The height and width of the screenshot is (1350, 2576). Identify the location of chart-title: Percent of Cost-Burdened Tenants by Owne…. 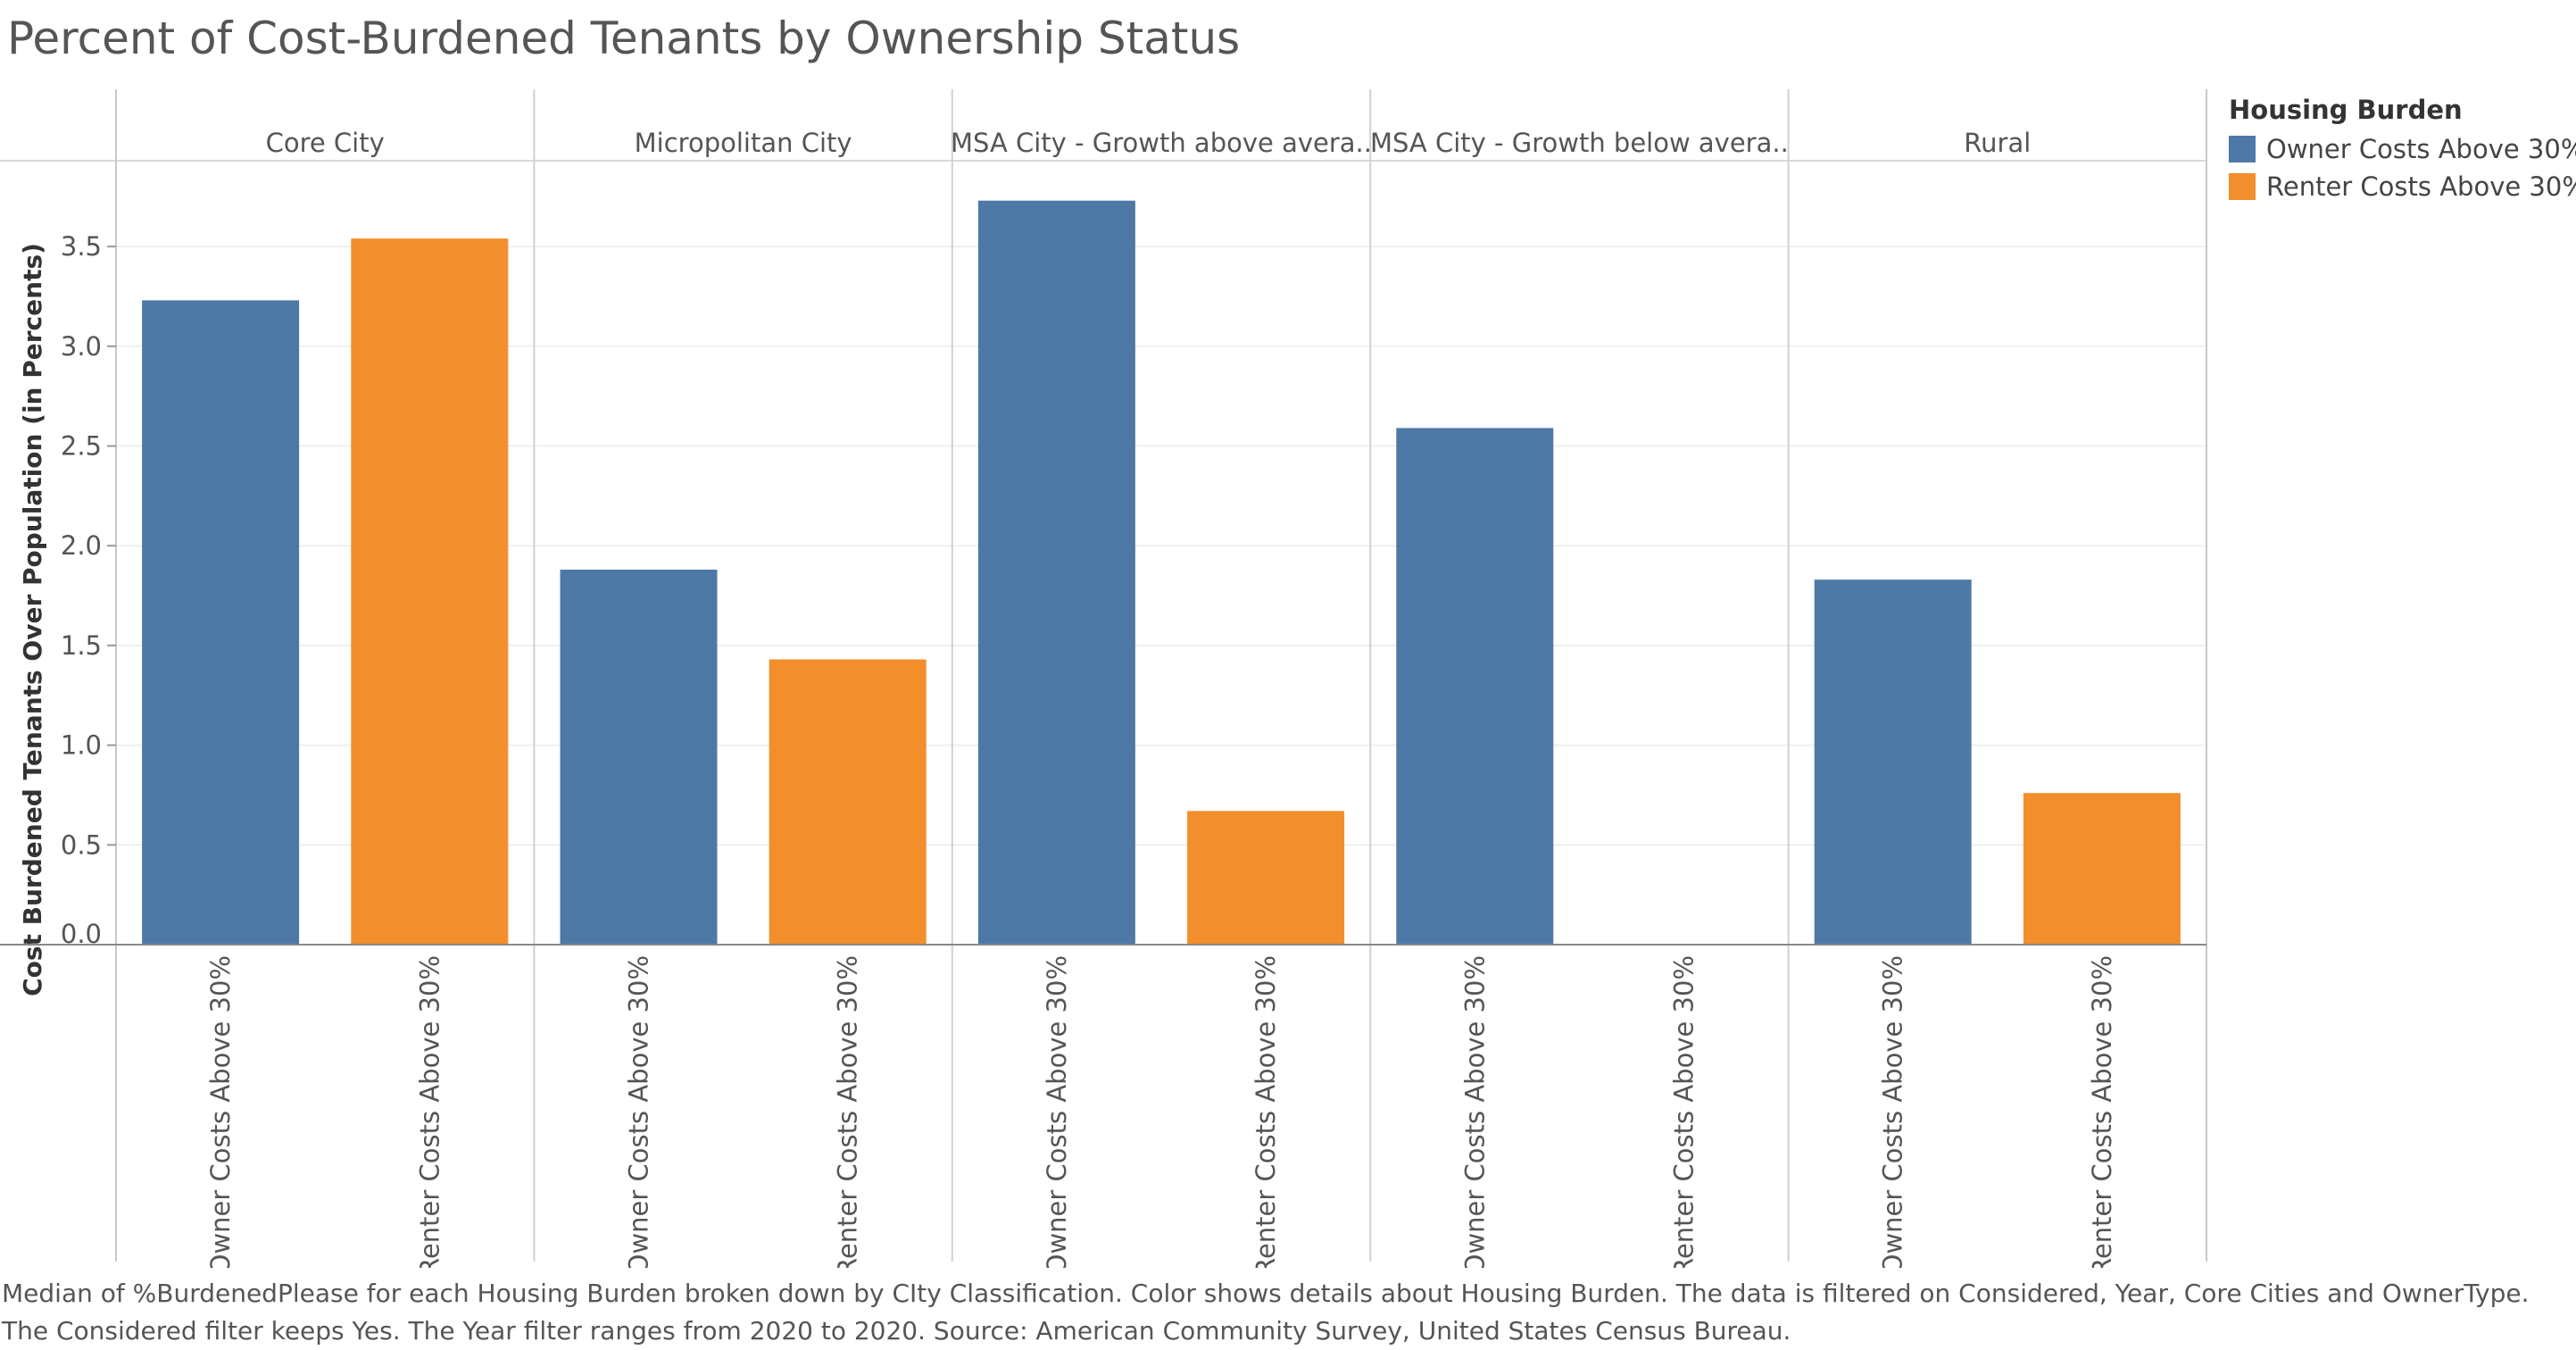
(624, 38).